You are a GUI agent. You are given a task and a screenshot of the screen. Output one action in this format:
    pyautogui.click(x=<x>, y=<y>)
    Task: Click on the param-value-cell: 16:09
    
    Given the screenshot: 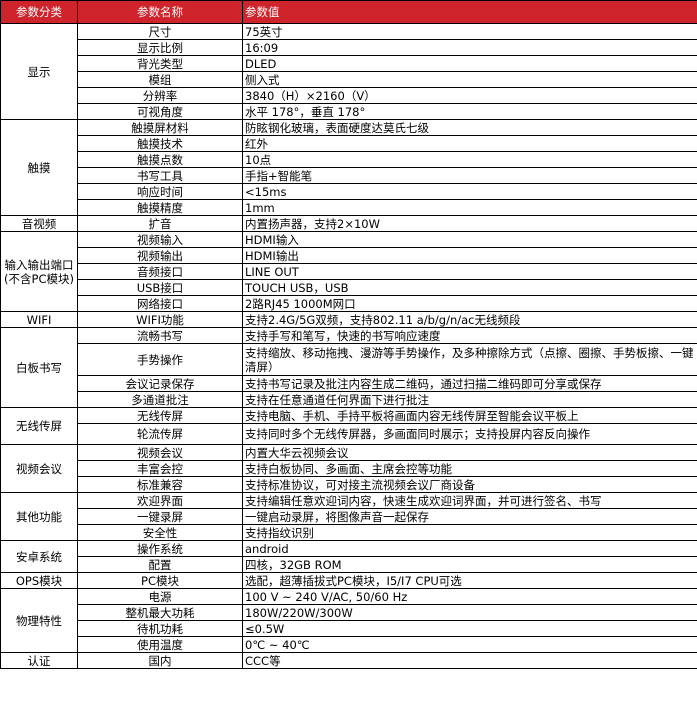 What is the action you would take?
    pyautogui.click(x=469, y=47)
    